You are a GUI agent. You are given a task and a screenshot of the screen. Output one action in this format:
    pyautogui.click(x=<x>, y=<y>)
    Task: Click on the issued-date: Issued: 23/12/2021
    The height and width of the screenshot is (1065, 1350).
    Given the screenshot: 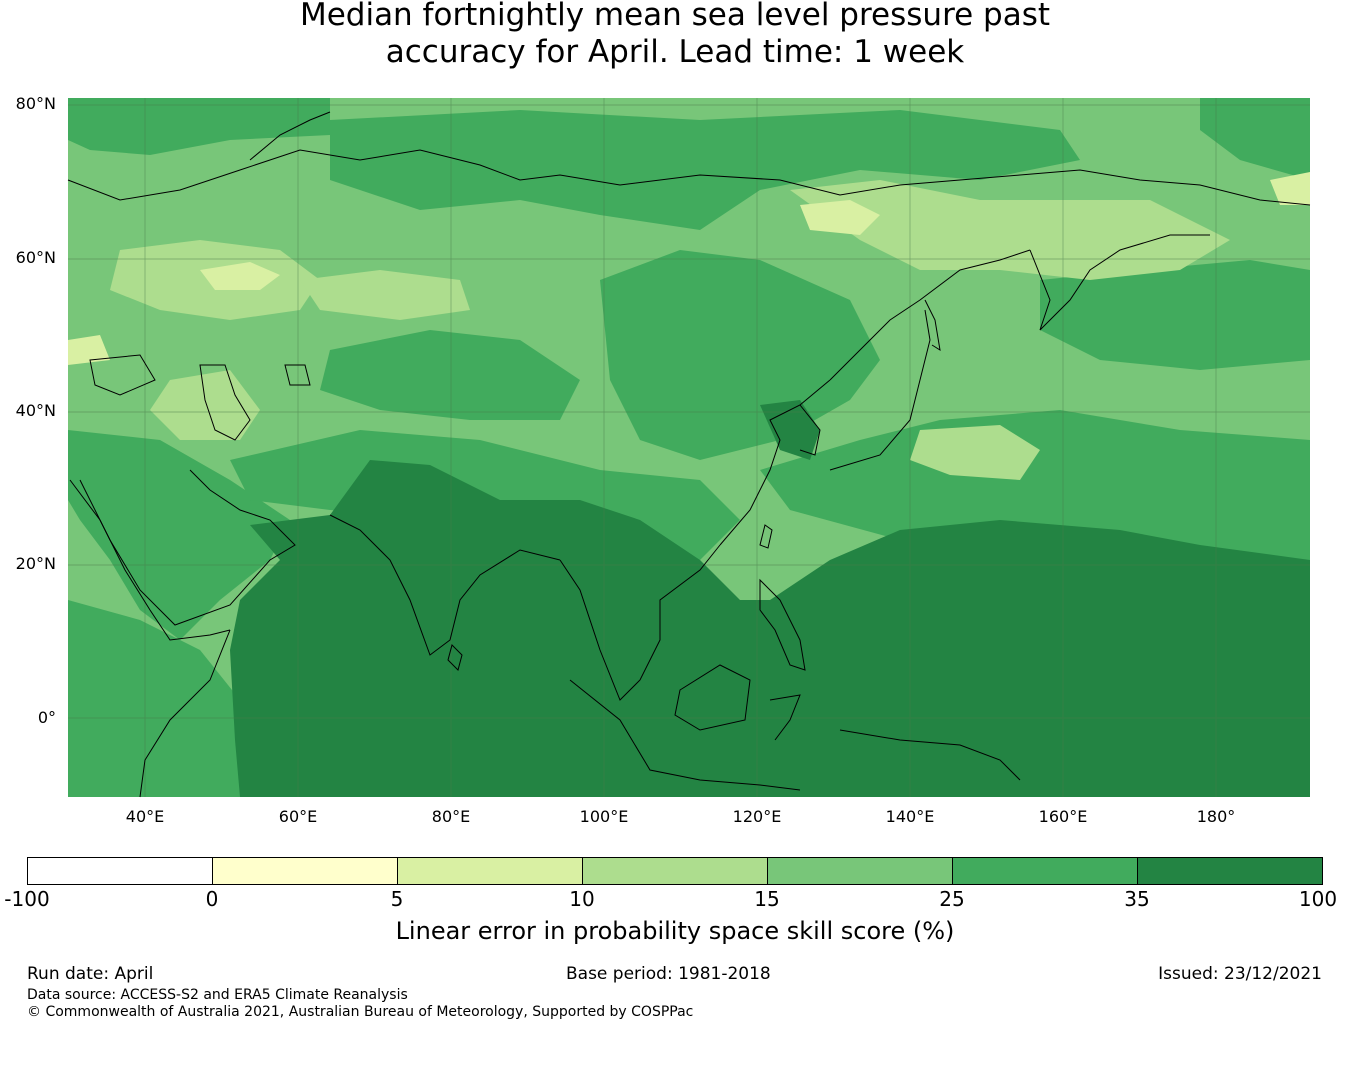 What is the action you would take?
    pyautogui.click(x=1240, y=974)
    